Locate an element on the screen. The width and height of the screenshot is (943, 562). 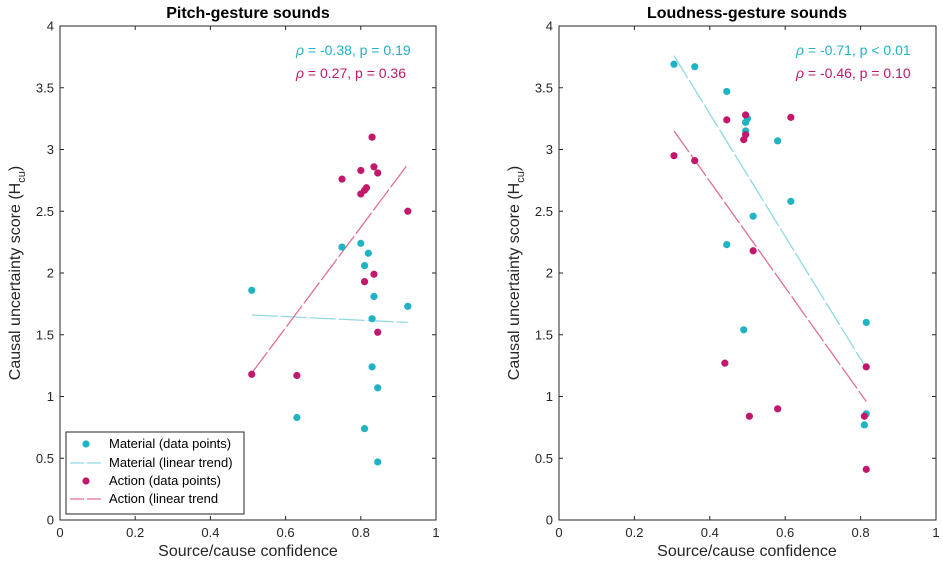
marker-layer is located at coordinates (330, 299).